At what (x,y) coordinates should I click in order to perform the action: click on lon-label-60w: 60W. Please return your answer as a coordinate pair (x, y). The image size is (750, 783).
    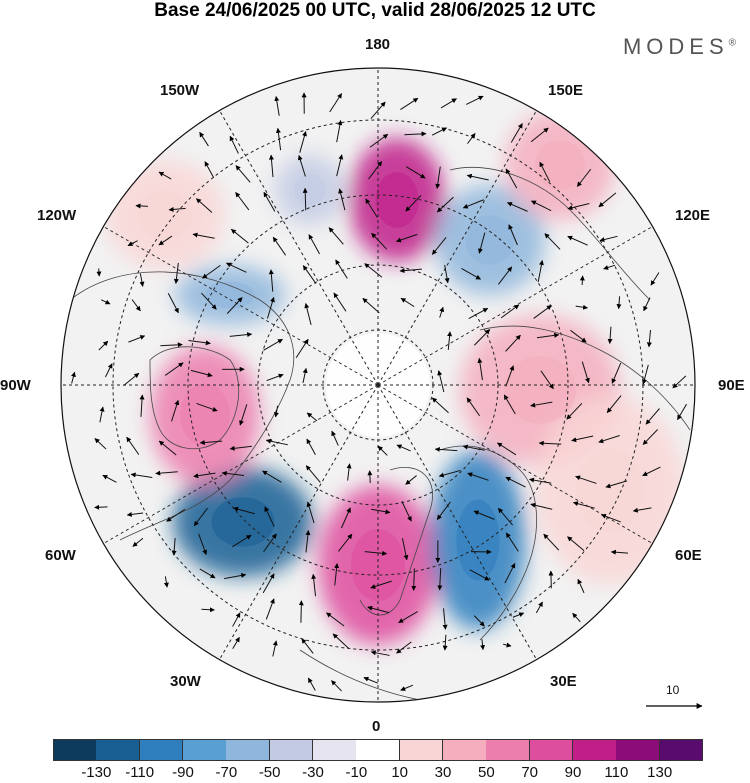
    Looking at the image, I should click on (60, 555).